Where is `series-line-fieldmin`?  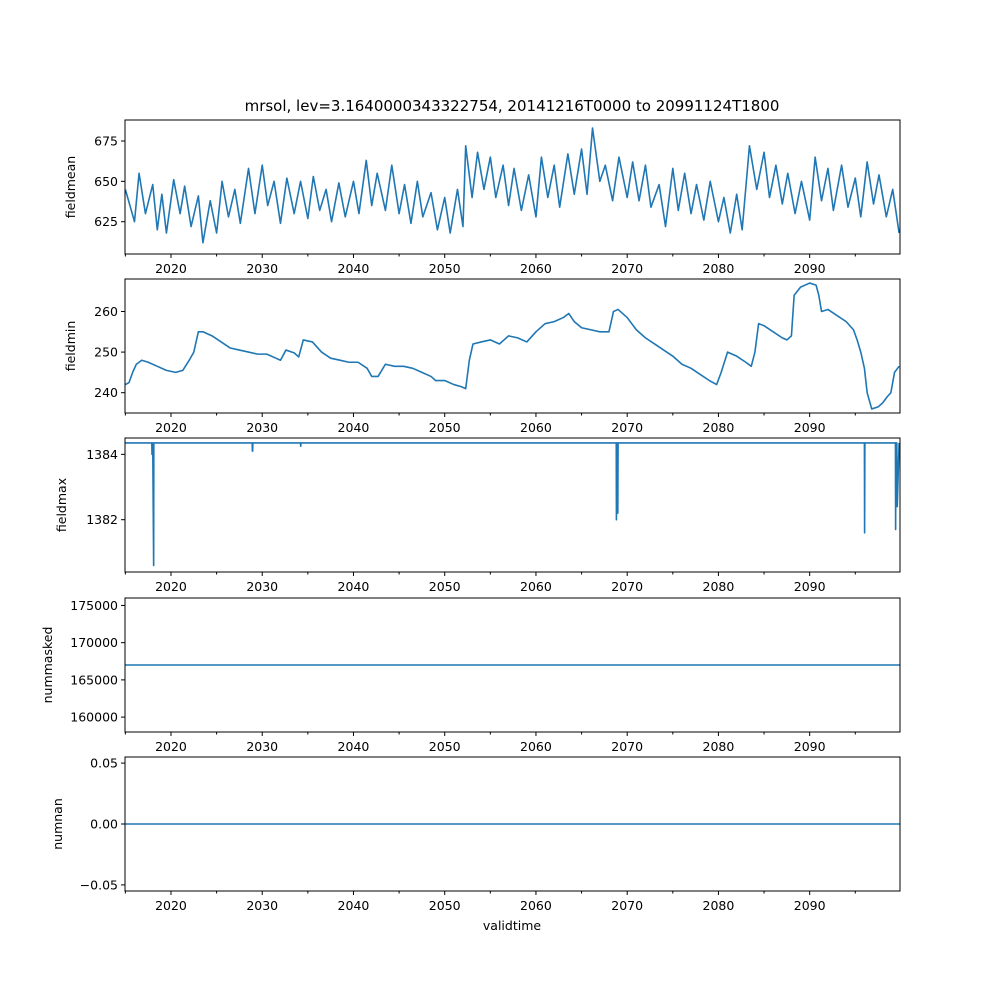
series-line-fieldmin is located at coordinates (512, 346).